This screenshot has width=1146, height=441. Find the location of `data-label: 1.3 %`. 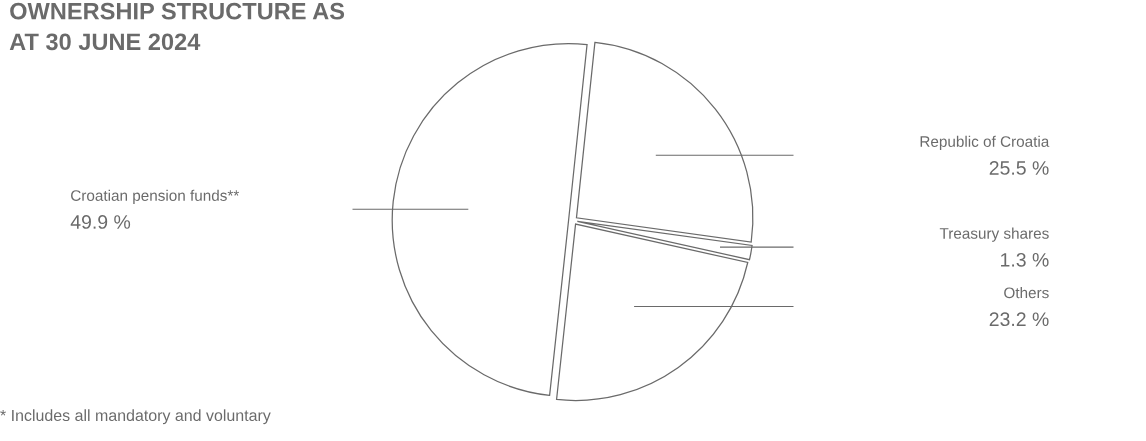

data-label: 1.3 % is located at coordinates (1025, 259).